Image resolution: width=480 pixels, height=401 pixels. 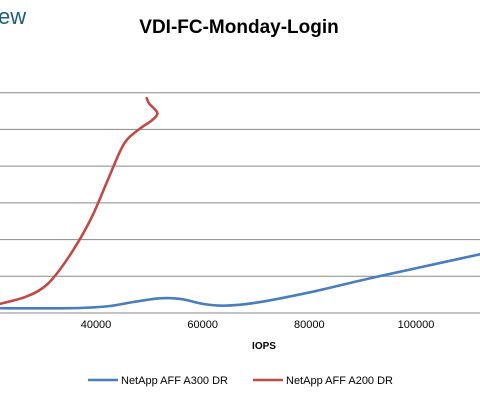 I want to click on legend-label: NetApp AFF A300 DR, so click(x=174, y=381).